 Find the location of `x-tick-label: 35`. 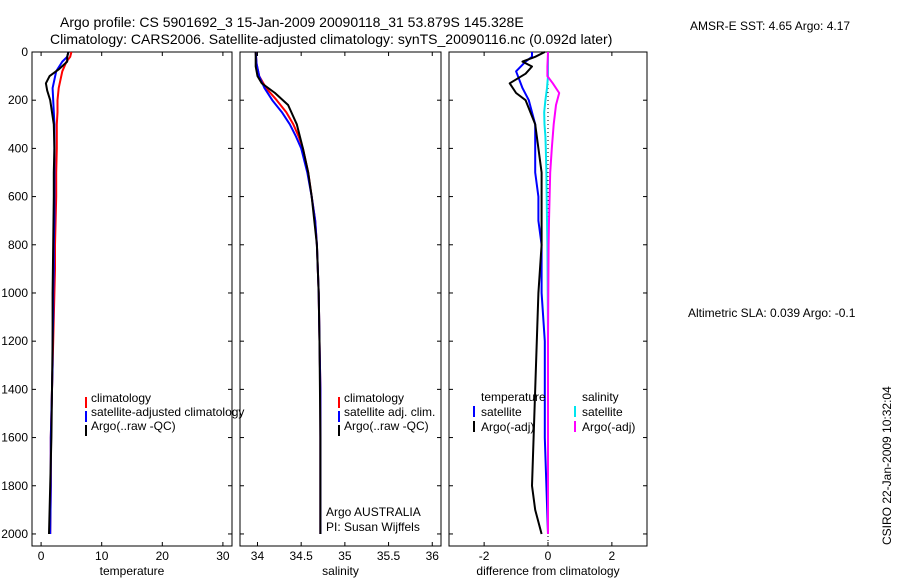

x-tick-label: 35 is located at coordinates (345, 556).